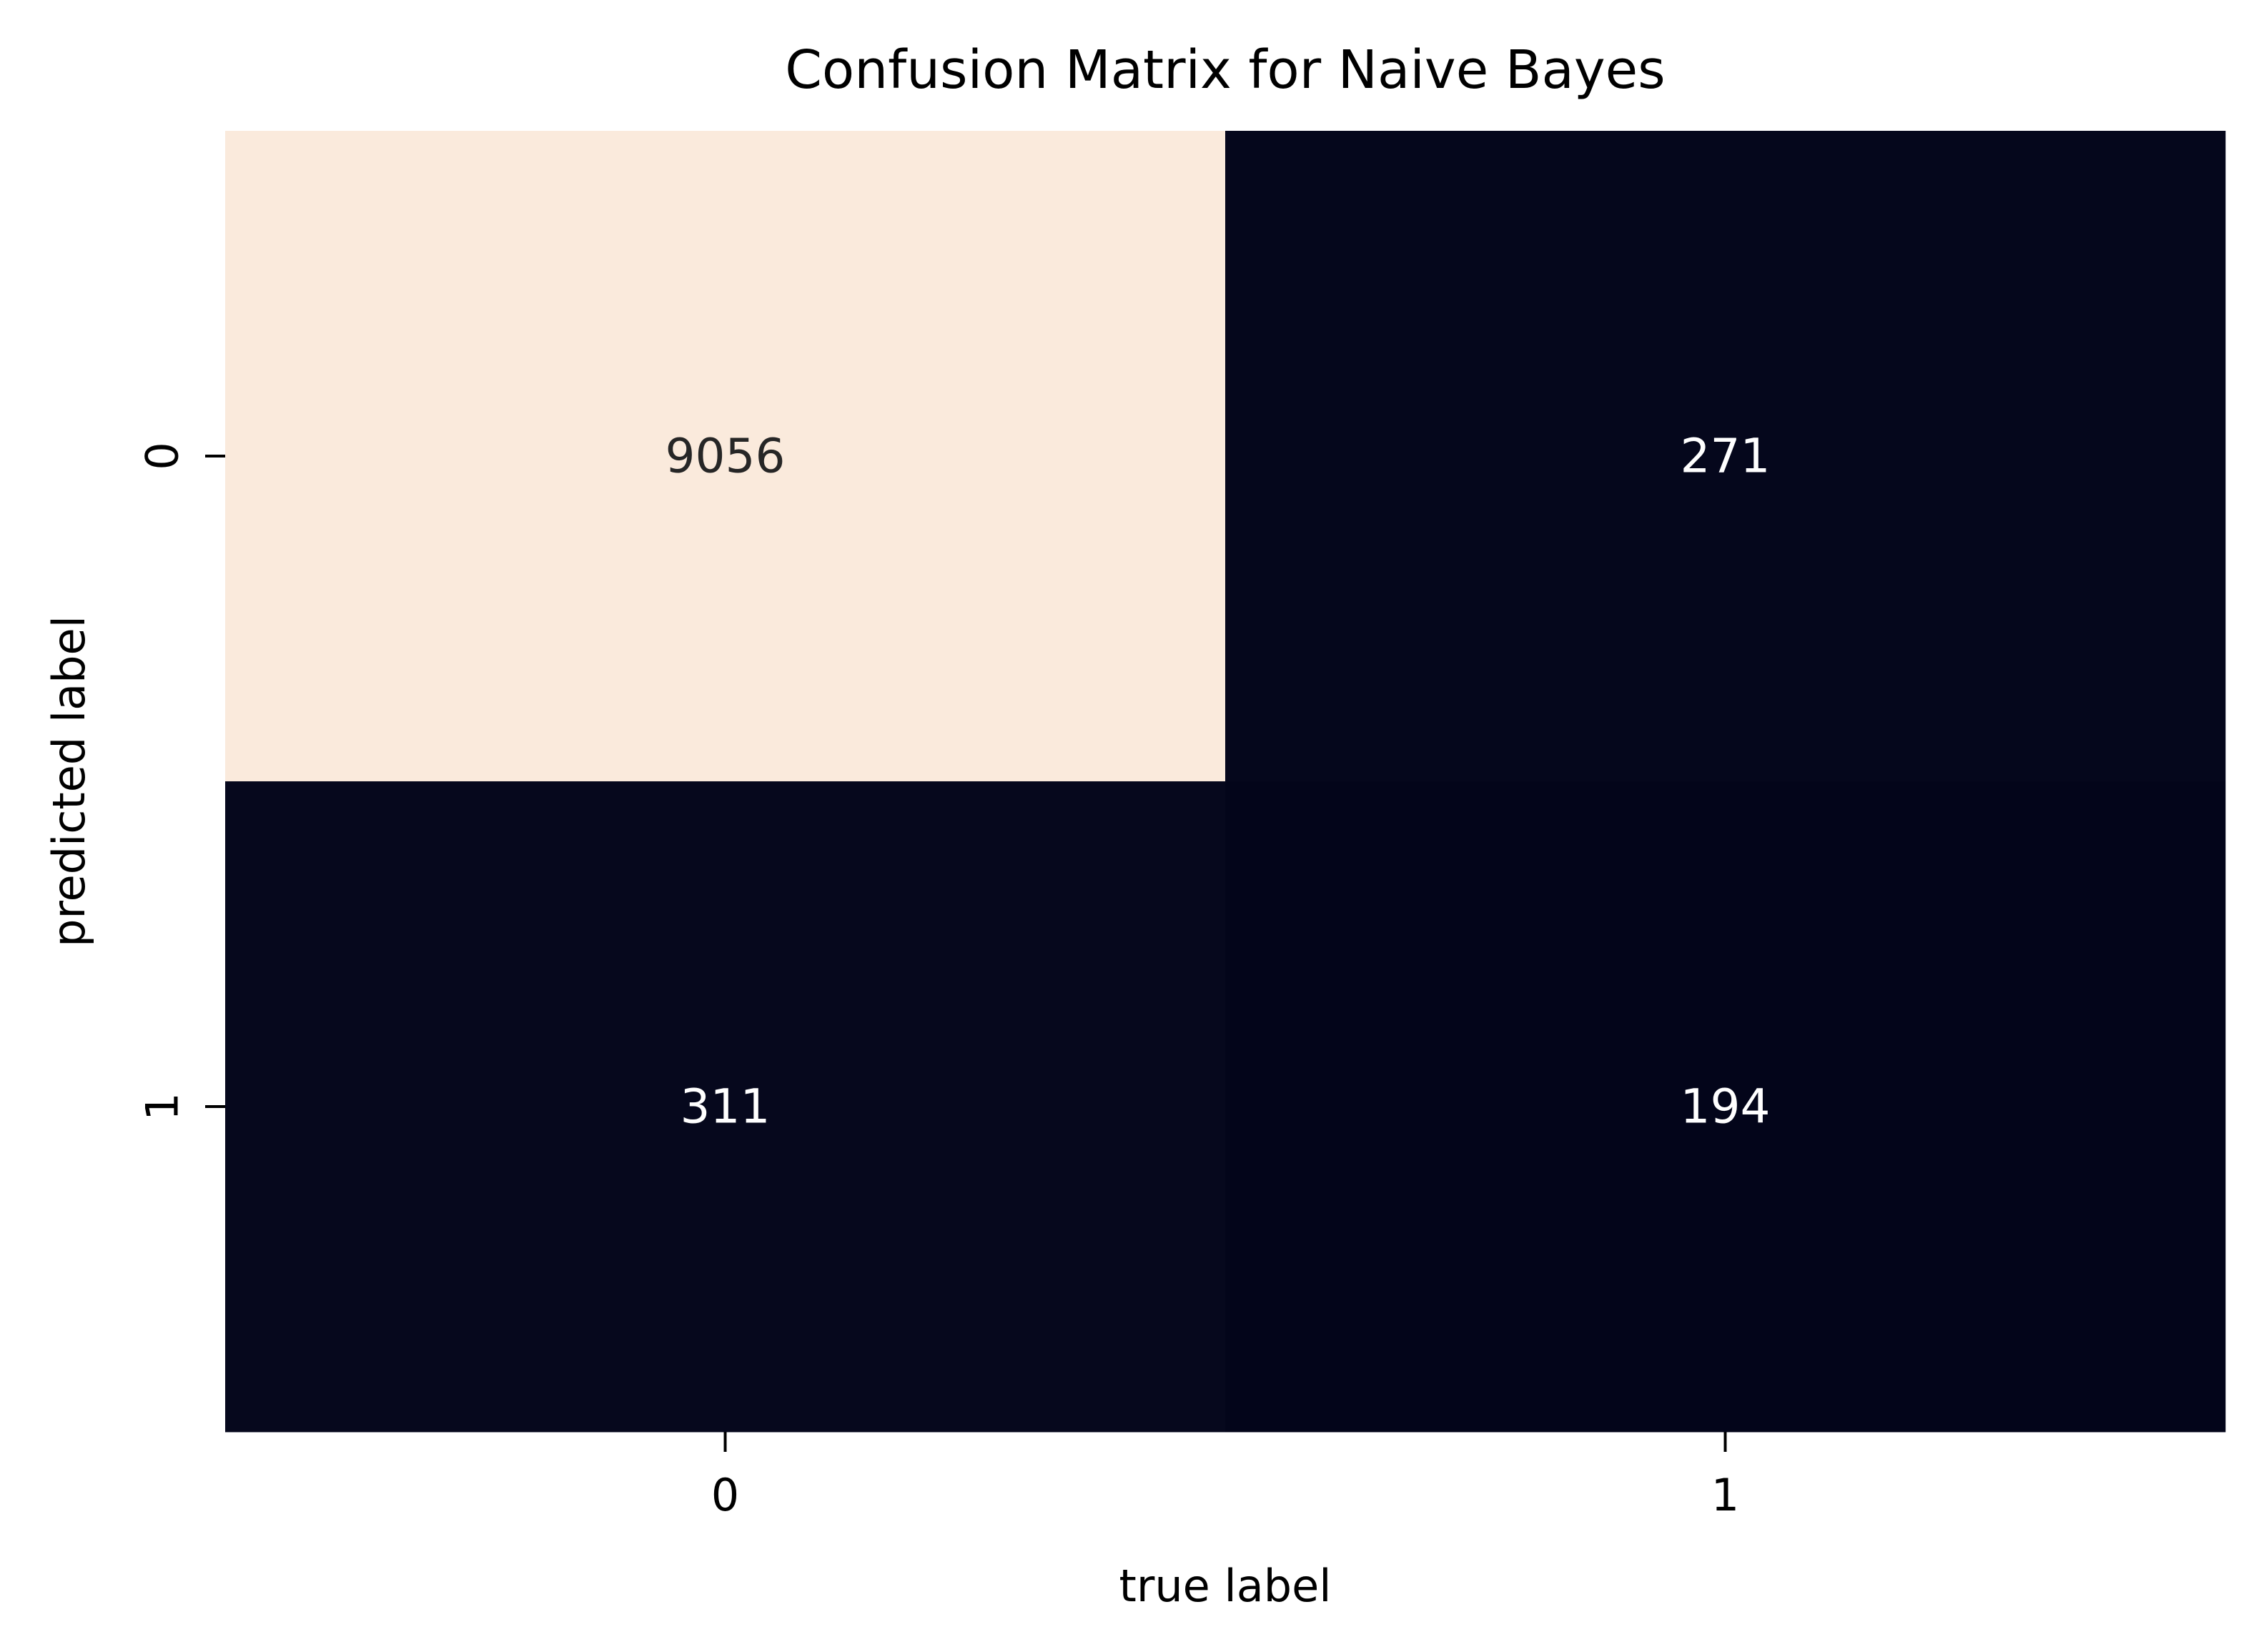 This screenshot has width=2261, height=1652. What do you see at coordinates (163, 1106) in the screenshot?
I see `y-tick-label-1: 1` at bounding box center [163, 1106].